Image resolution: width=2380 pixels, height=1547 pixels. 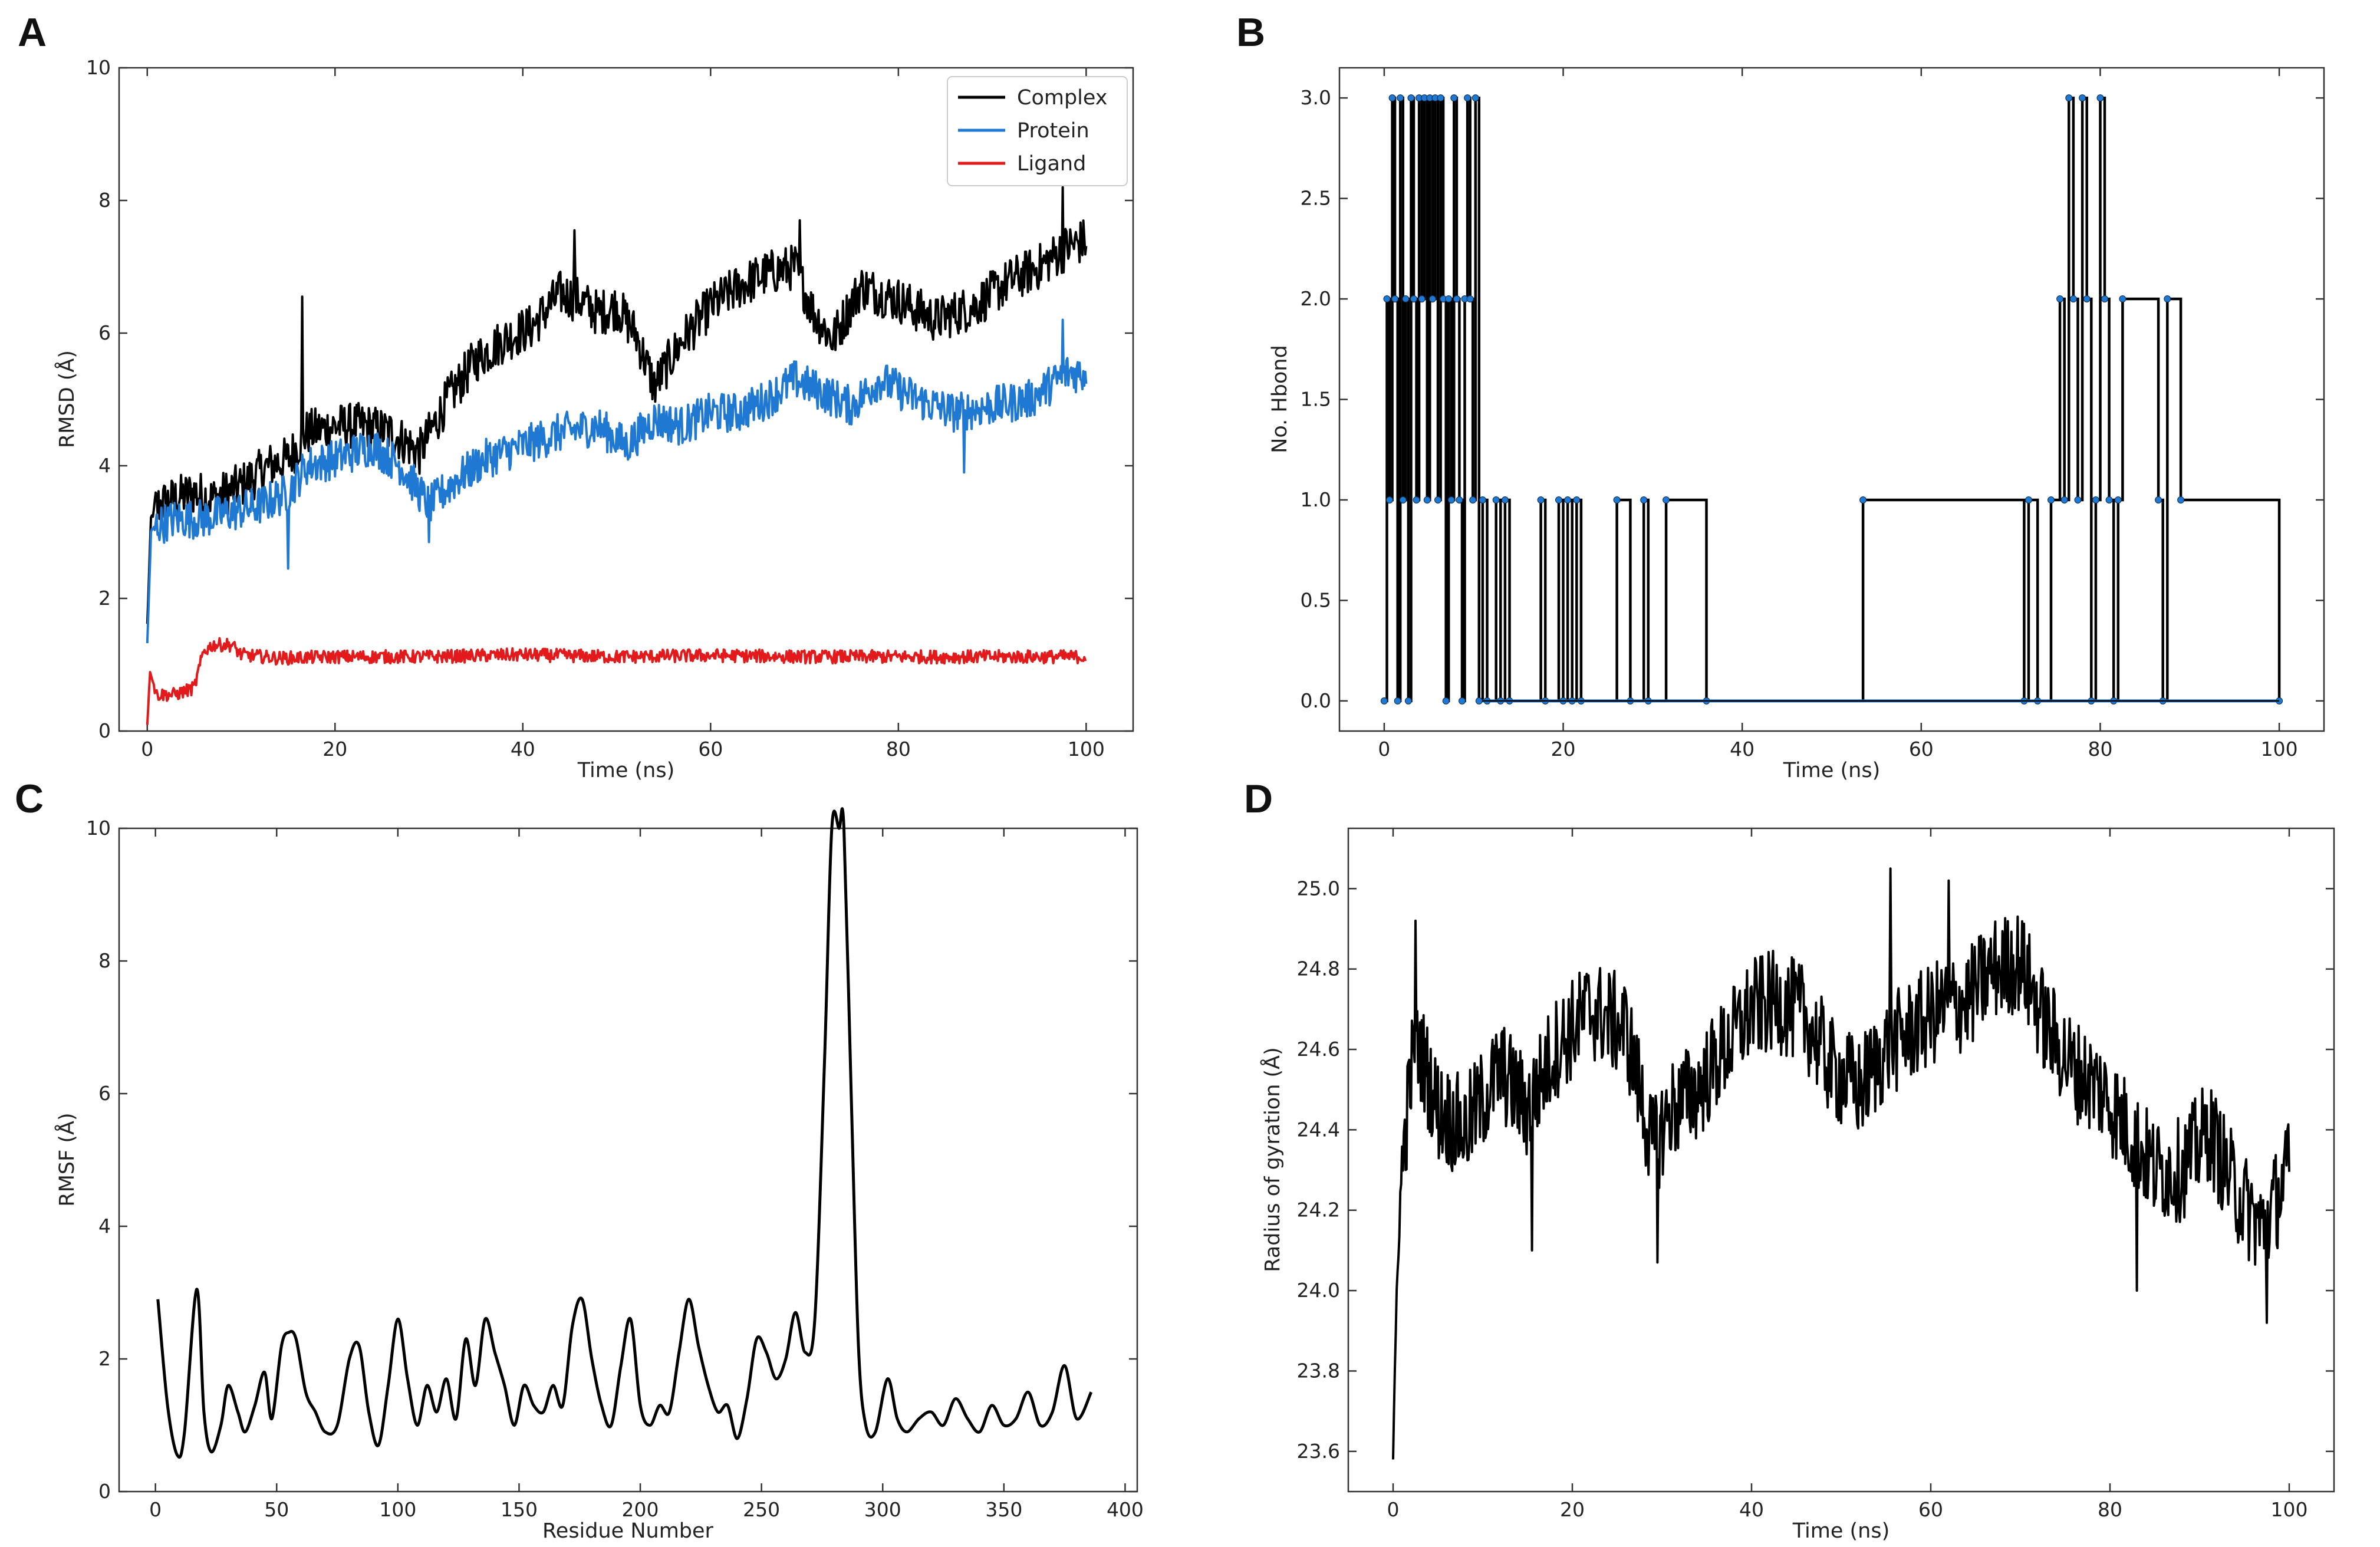 What do you see at coordinates (1316, 298) in the screenshot?
I see `panel-b-y-tick-label: 2.0` at bounding box center [1316, 298].